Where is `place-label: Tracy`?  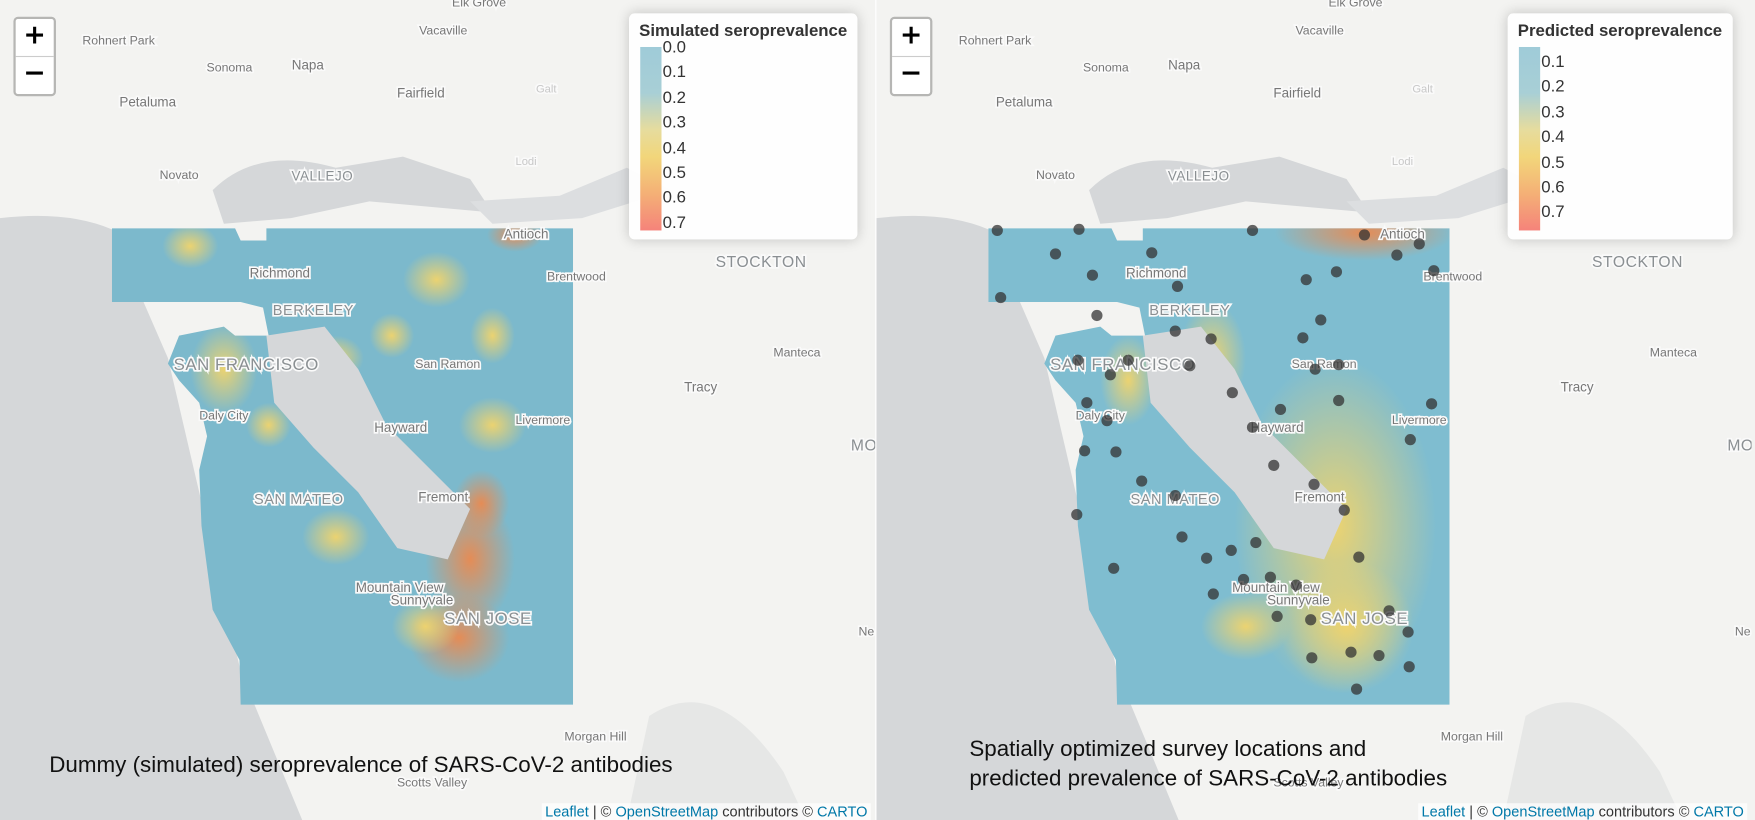
place-label: Tracy is located at coordinates (1577, 387).